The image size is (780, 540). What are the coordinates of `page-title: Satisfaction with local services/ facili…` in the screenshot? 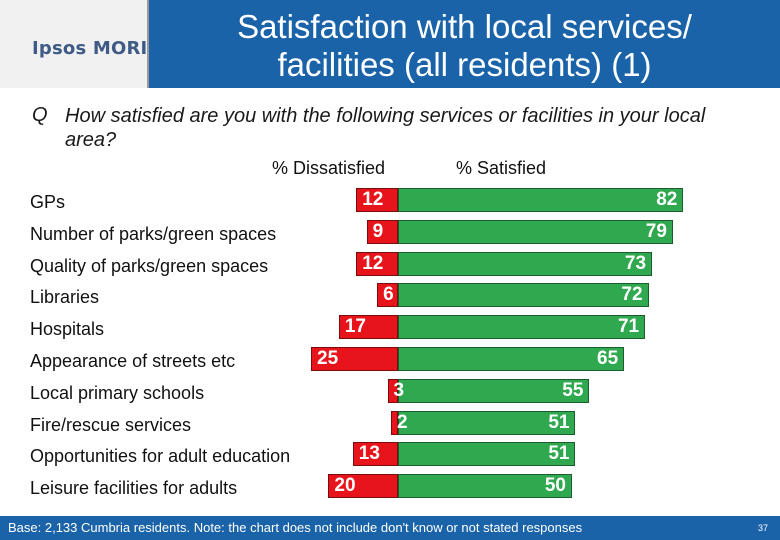 It's located at (464, 46).